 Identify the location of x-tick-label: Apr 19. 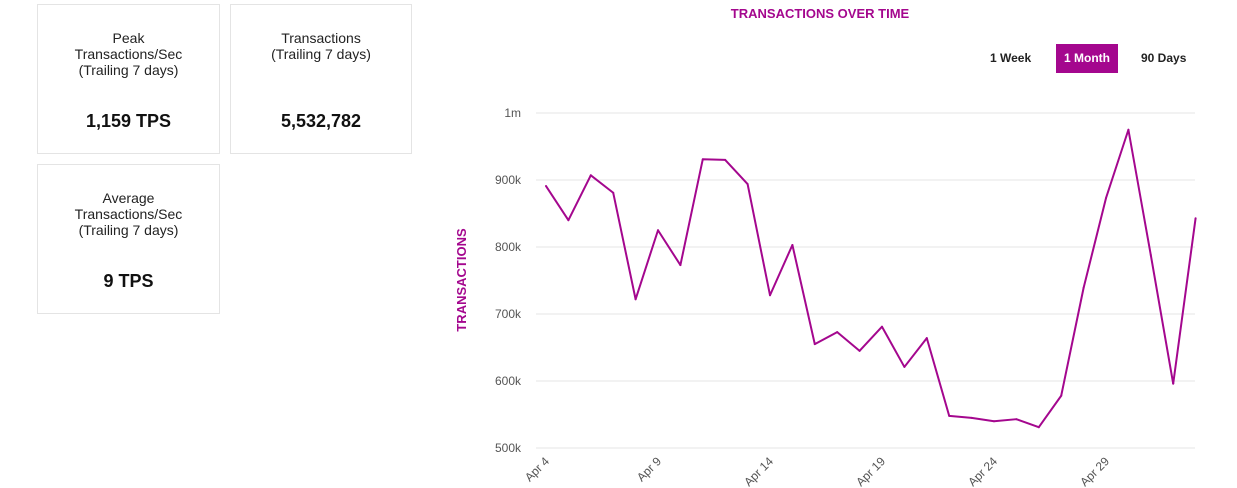
(870, 471).